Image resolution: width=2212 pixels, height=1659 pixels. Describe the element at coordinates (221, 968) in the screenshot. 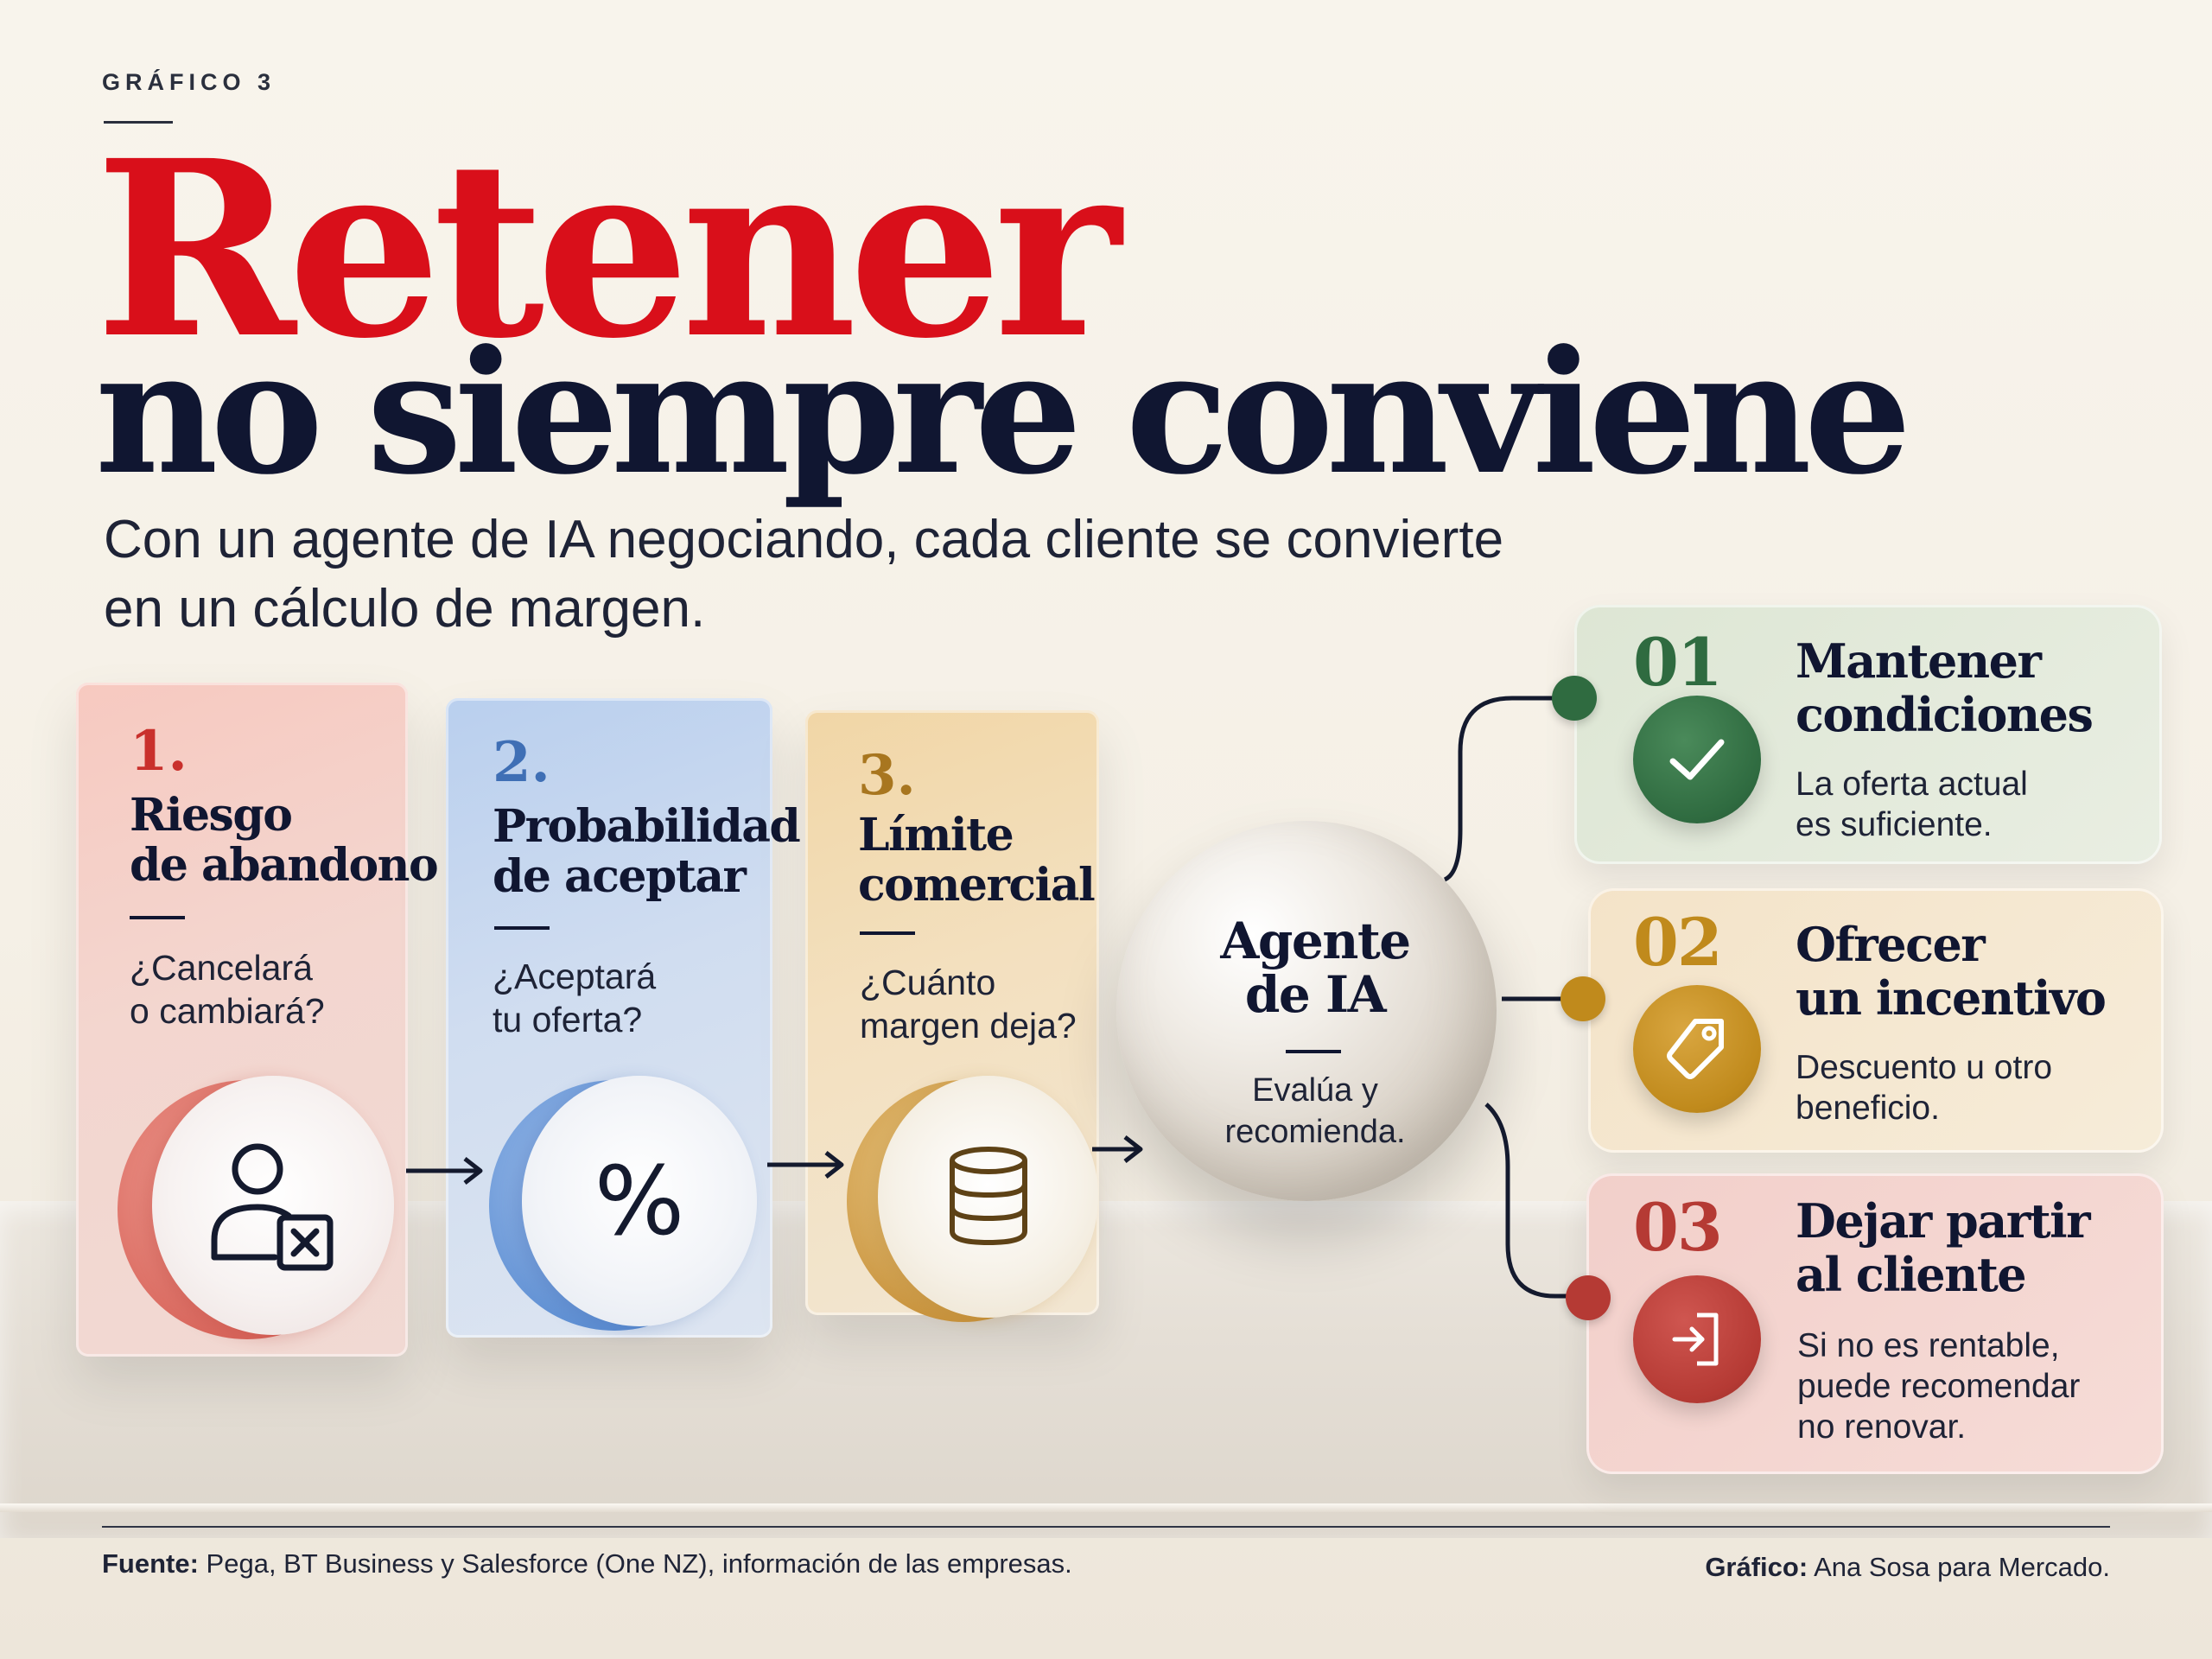

I see `step-question-line: ¿Cancelará` at that location.